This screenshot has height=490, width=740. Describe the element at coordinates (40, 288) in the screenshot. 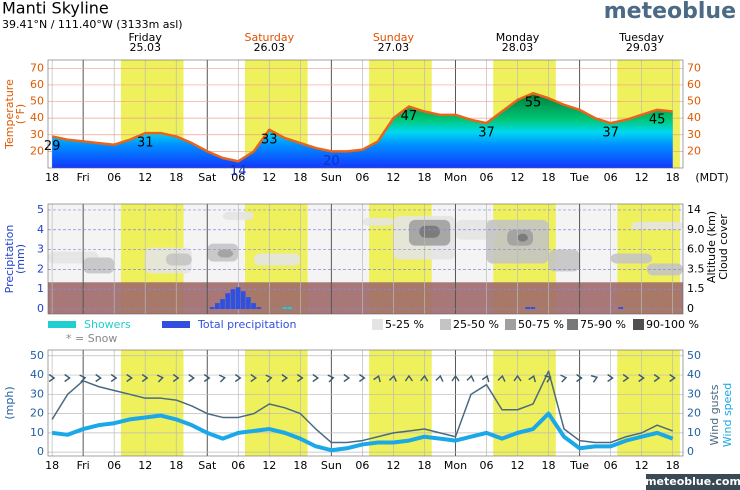

I see `y-tick-label: 1` at that location.